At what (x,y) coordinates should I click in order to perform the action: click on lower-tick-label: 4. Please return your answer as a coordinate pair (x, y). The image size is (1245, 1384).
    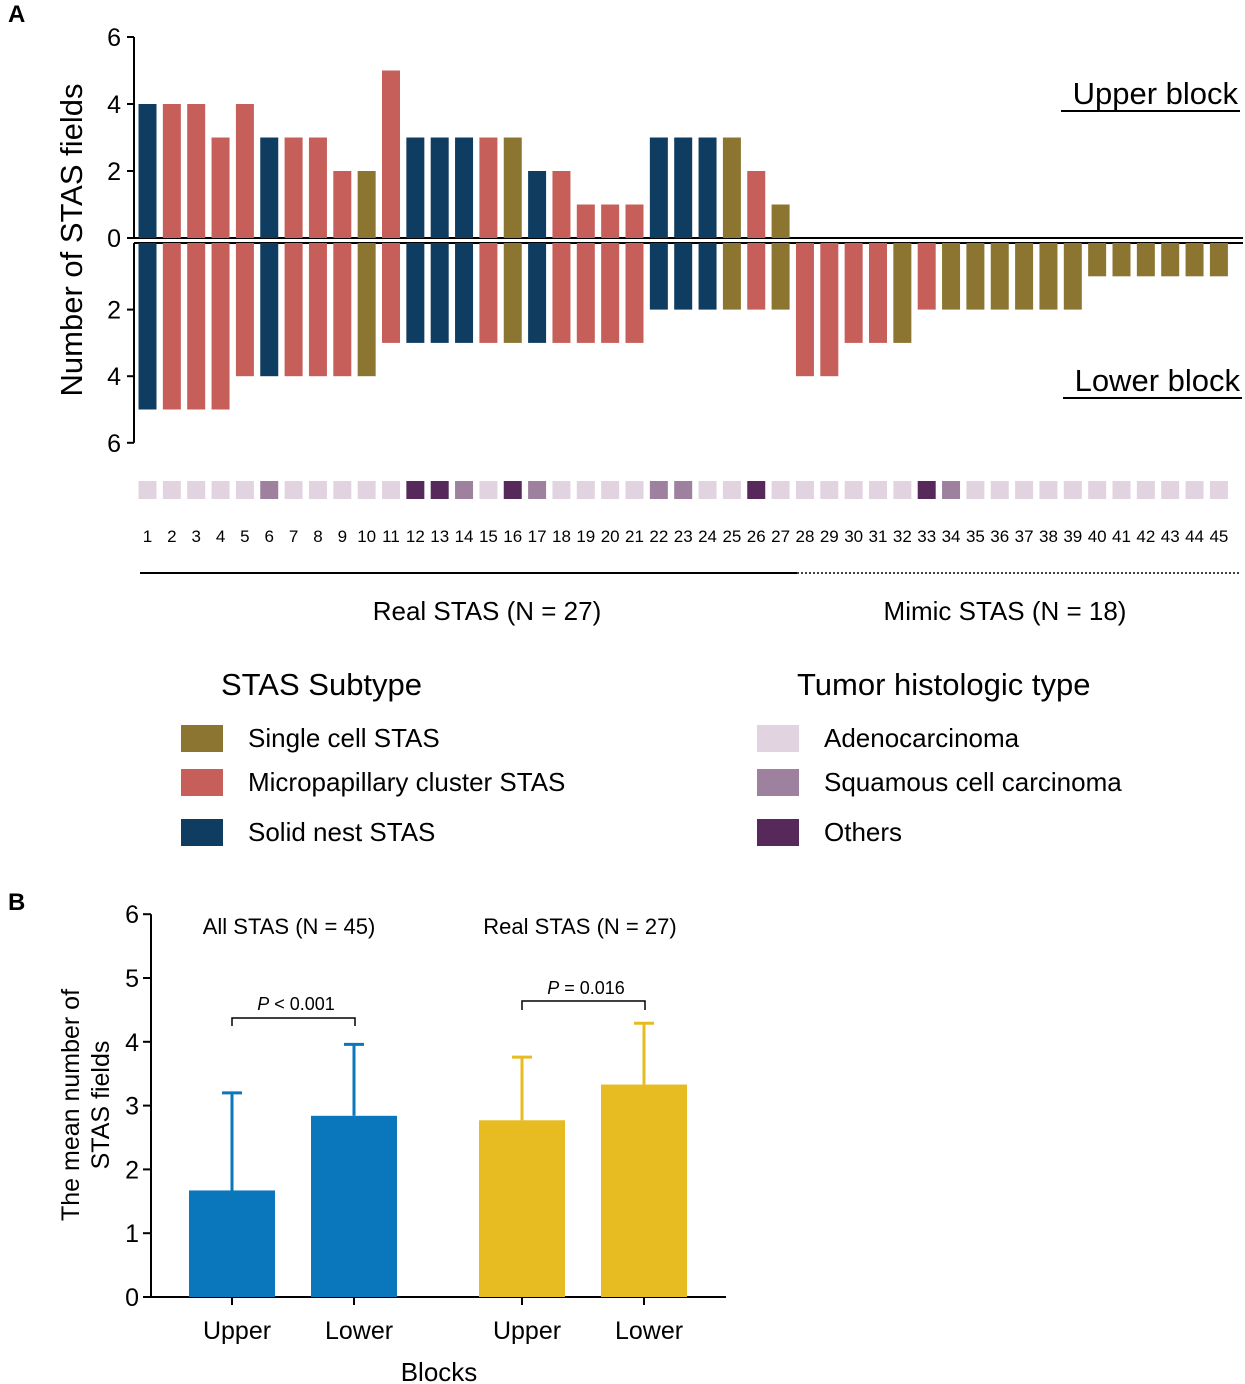
    Looking at the image, I should click on (114, 377).